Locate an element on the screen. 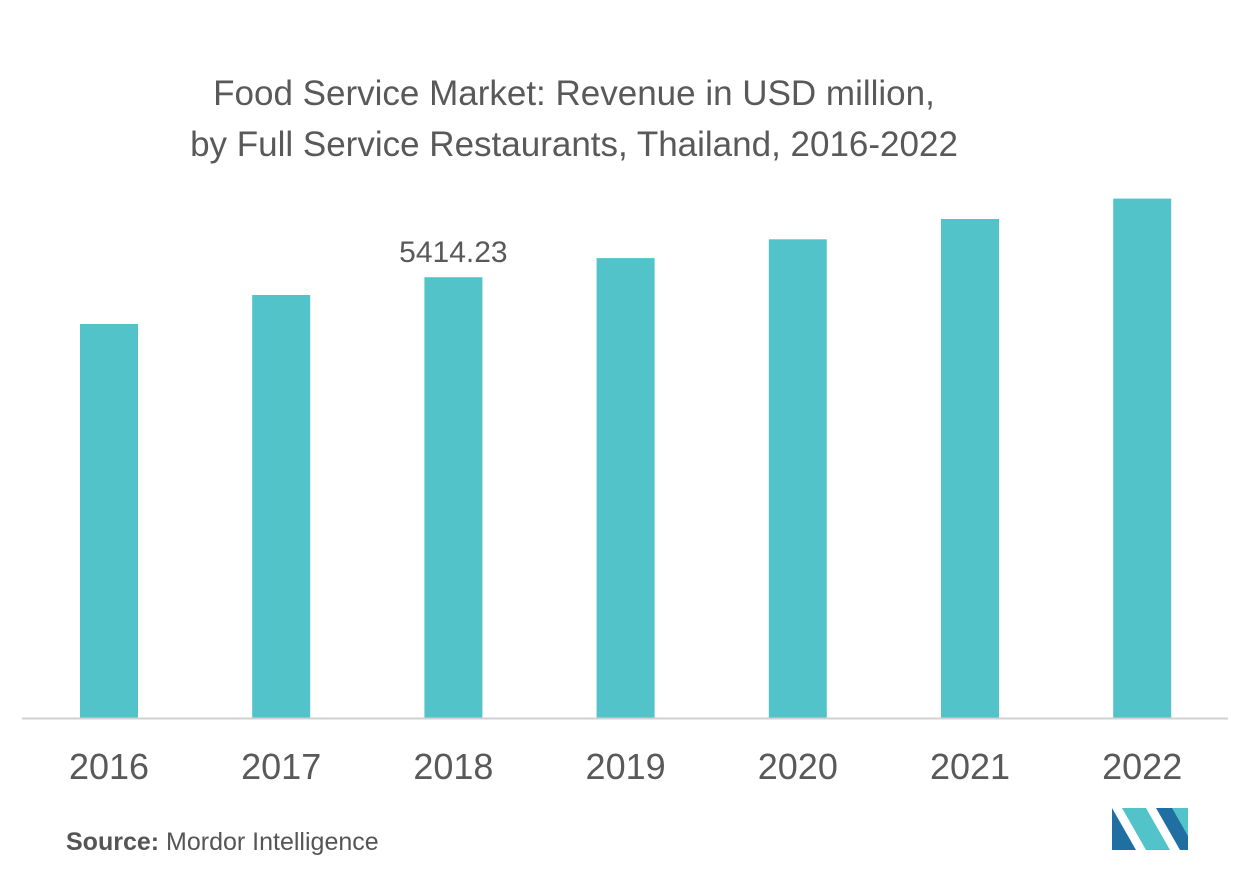 The height and width of the screenshot is (880, 1252). data-label-2018: 5414.23 is located at coordinates (453, 252).